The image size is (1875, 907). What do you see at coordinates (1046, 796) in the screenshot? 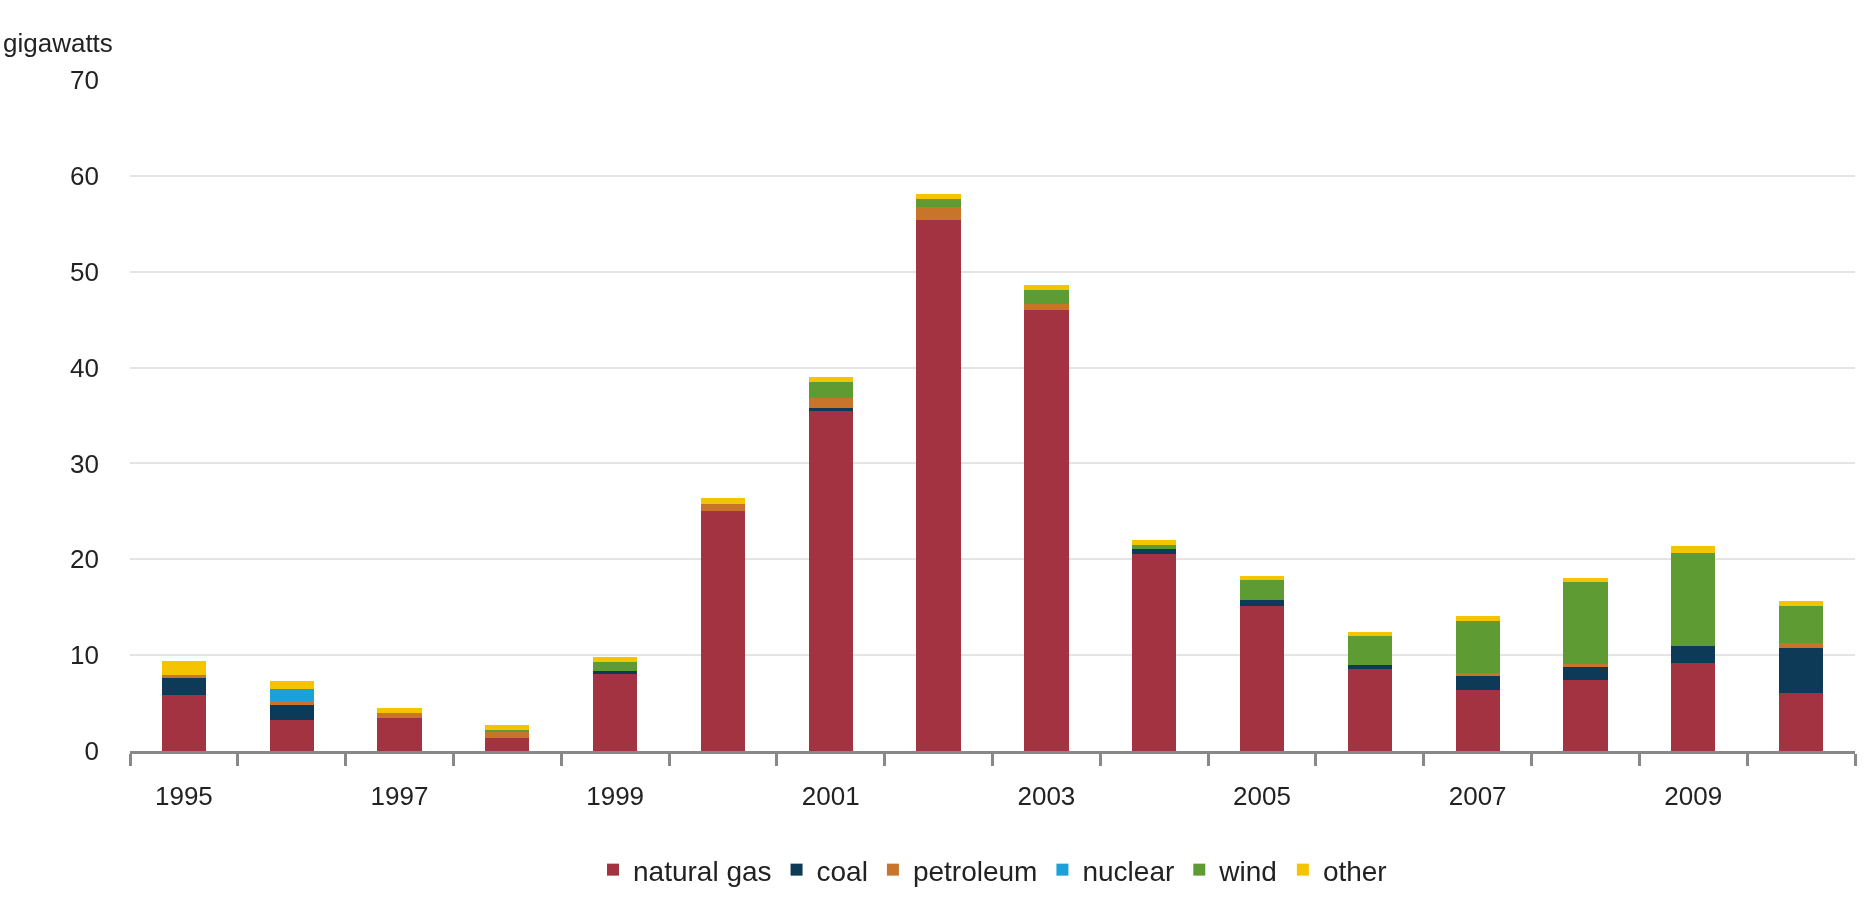
I see `x-tick-label: 2003` at bounding box center [1046, 796].